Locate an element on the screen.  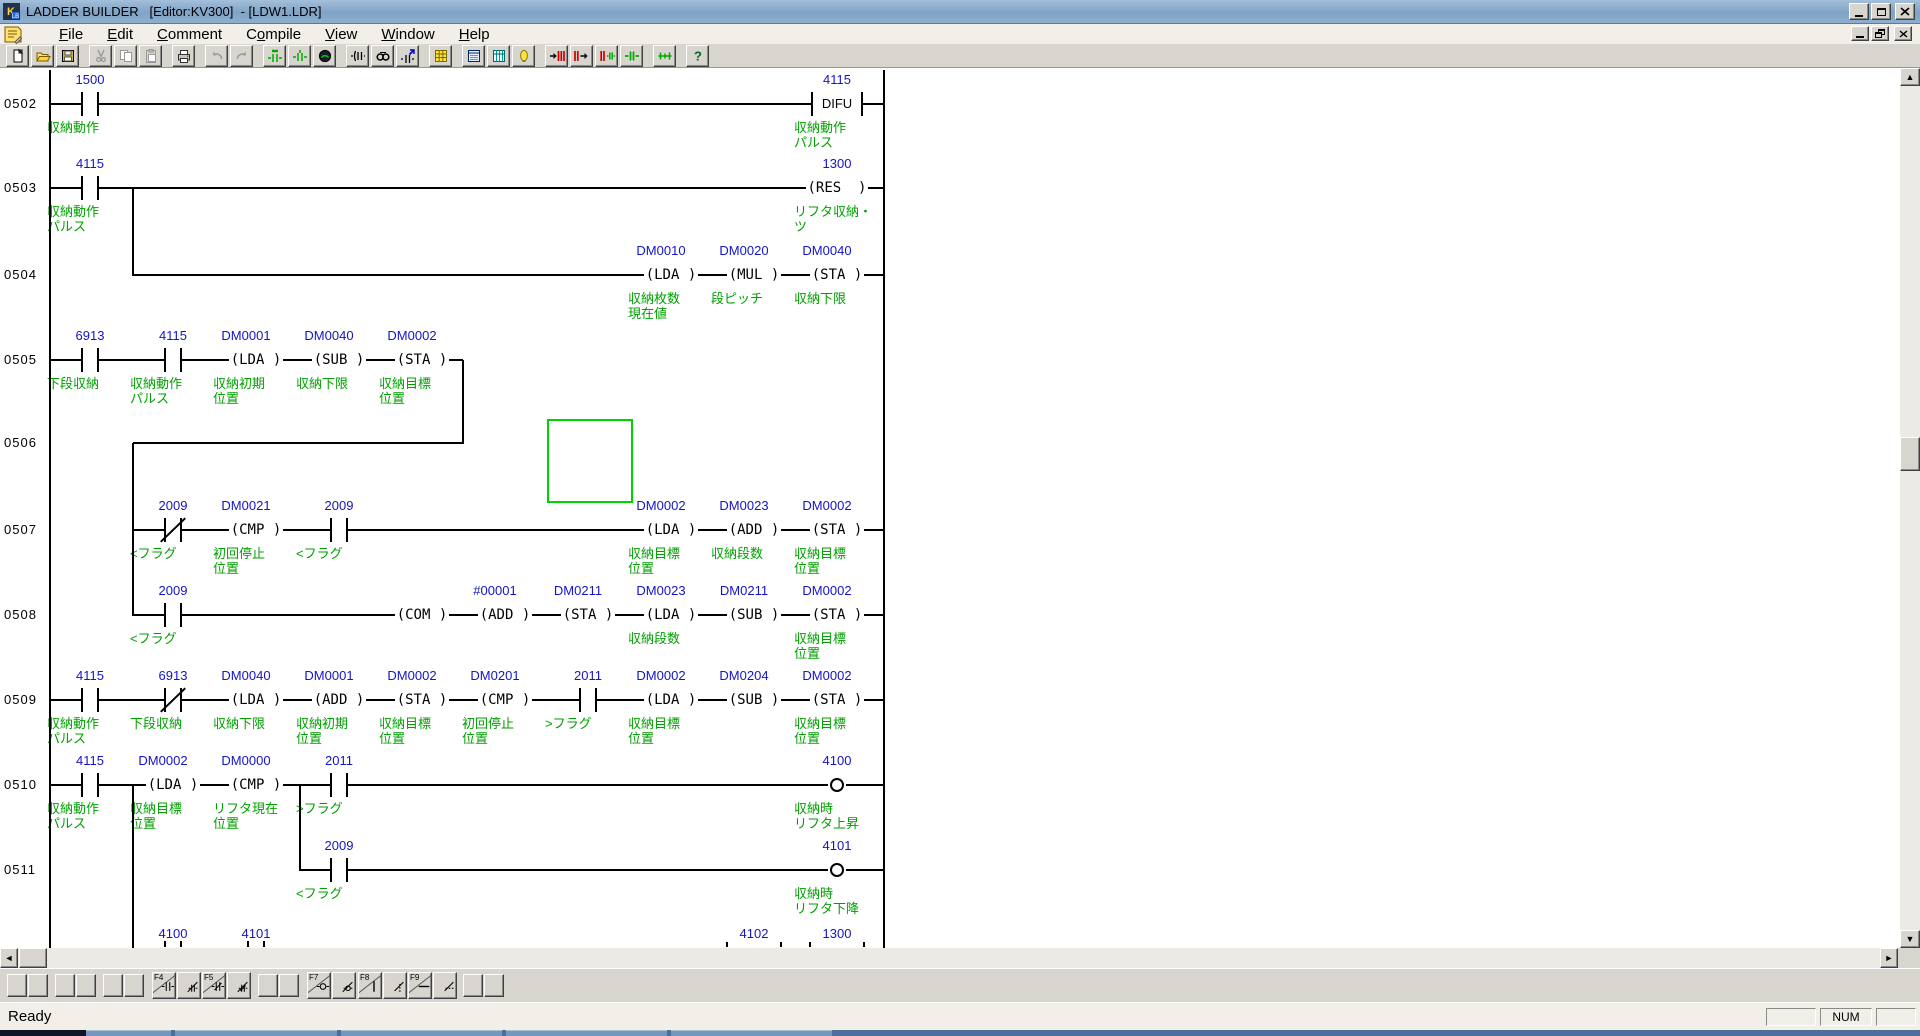
fn-button-f4-shift is located at coordinates (189, 985).